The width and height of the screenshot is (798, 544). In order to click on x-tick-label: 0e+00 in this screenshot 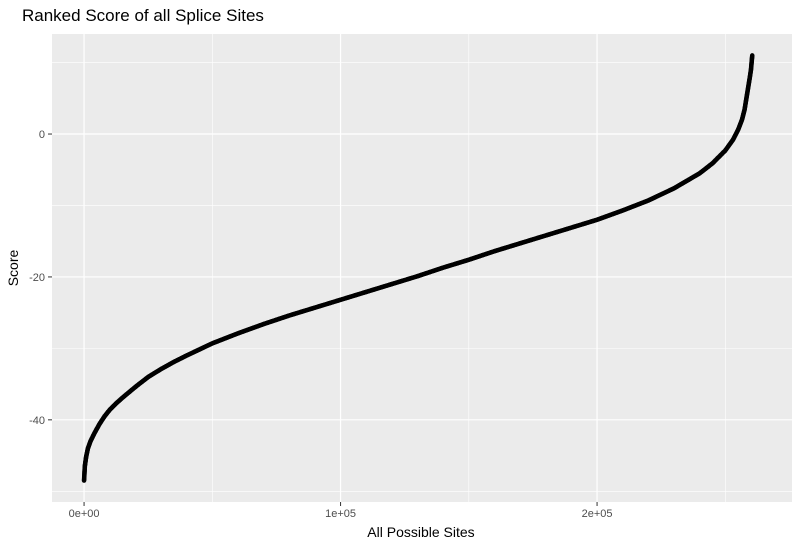, I will do `click(84, 514)`.